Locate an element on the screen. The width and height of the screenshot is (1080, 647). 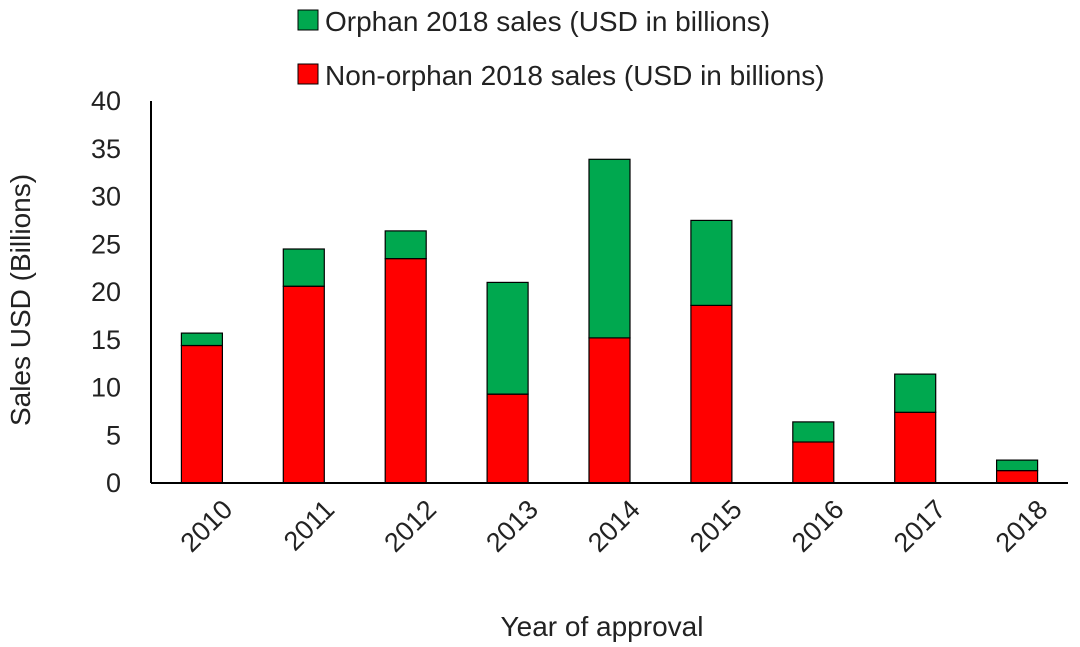
y-tick-label: 25 is located at coordinates (106, 244).